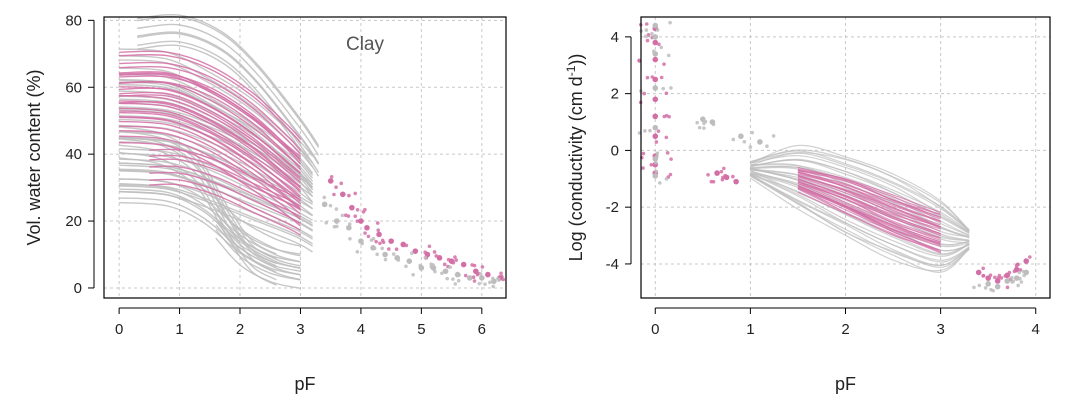  I want to click on x-tick-label: 1, so click(750, 329).